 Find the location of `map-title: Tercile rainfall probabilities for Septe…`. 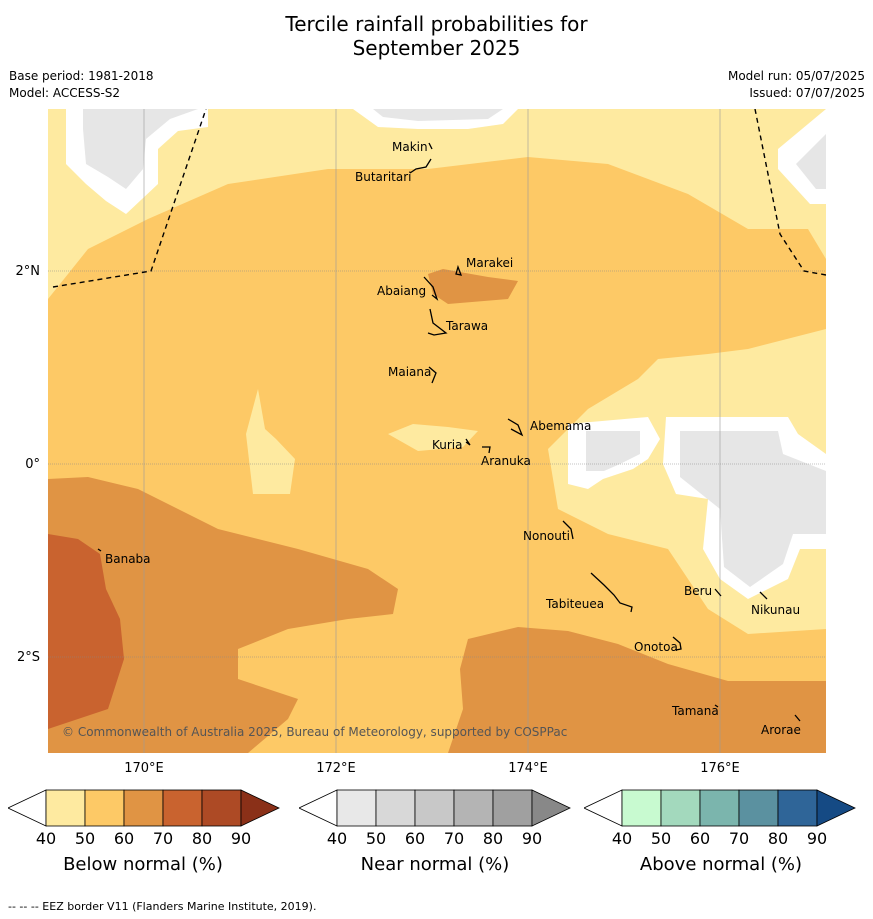

map-title: Tercile rainfall probabilities for Septe… is located at coordinates (436, 36).